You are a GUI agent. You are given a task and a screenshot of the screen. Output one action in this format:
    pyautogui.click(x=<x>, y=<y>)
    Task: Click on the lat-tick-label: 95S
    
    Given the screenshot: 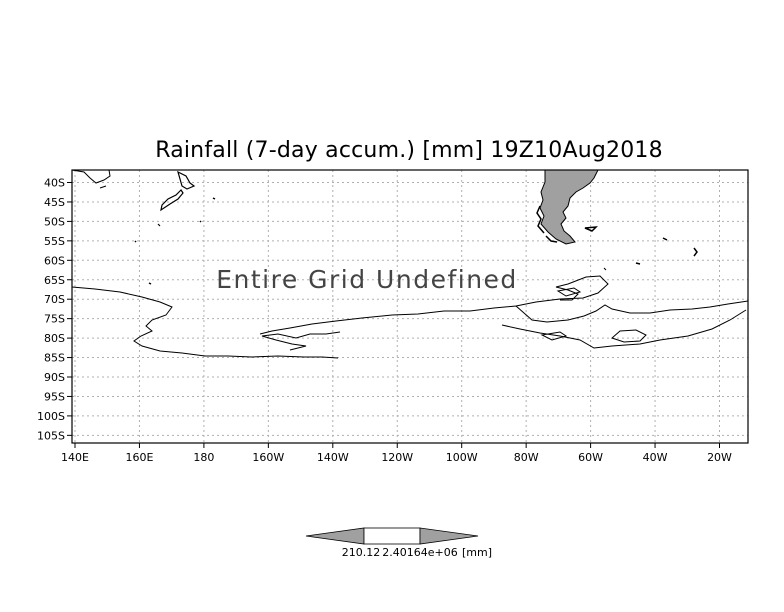 What is the action you would take?
    pyautogui.click(x=54, y=396)
    